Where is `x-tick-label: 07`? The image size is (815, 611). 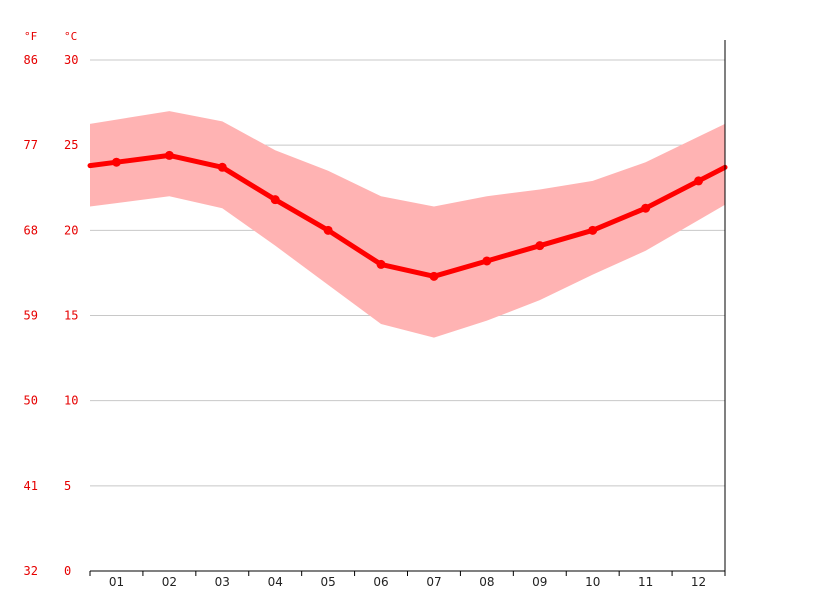 x-tick-label: 07 is located at coordinates (433, 582).